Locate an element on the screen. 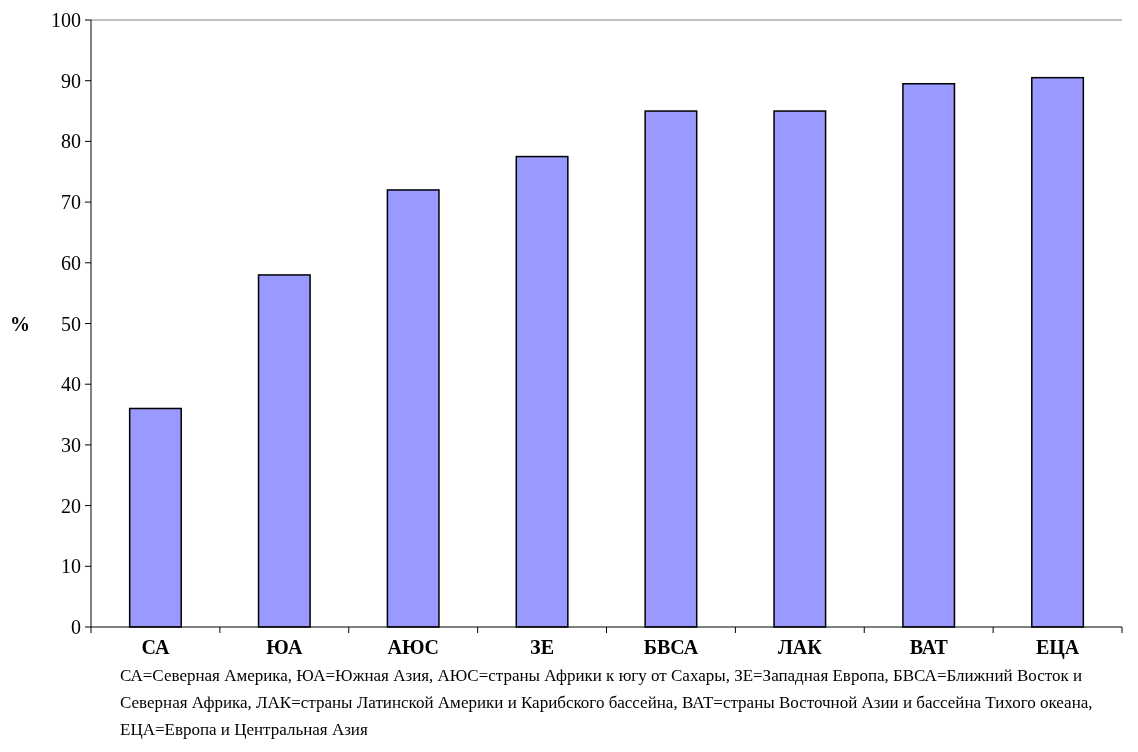  y-tick-label: 10 is located at coordinates (71, 566).